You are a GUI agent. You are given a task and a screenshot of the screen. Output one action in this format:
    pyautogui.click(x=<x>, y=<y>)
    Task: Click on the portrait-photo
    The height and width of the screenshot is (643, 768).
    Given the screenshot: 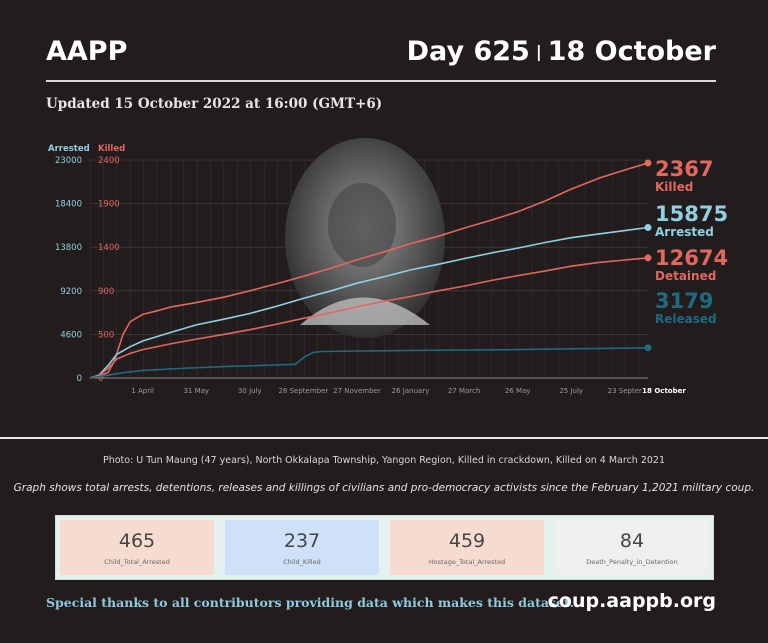 What is the action you would take?
    pyautogui.click(x=365, y=238)
    